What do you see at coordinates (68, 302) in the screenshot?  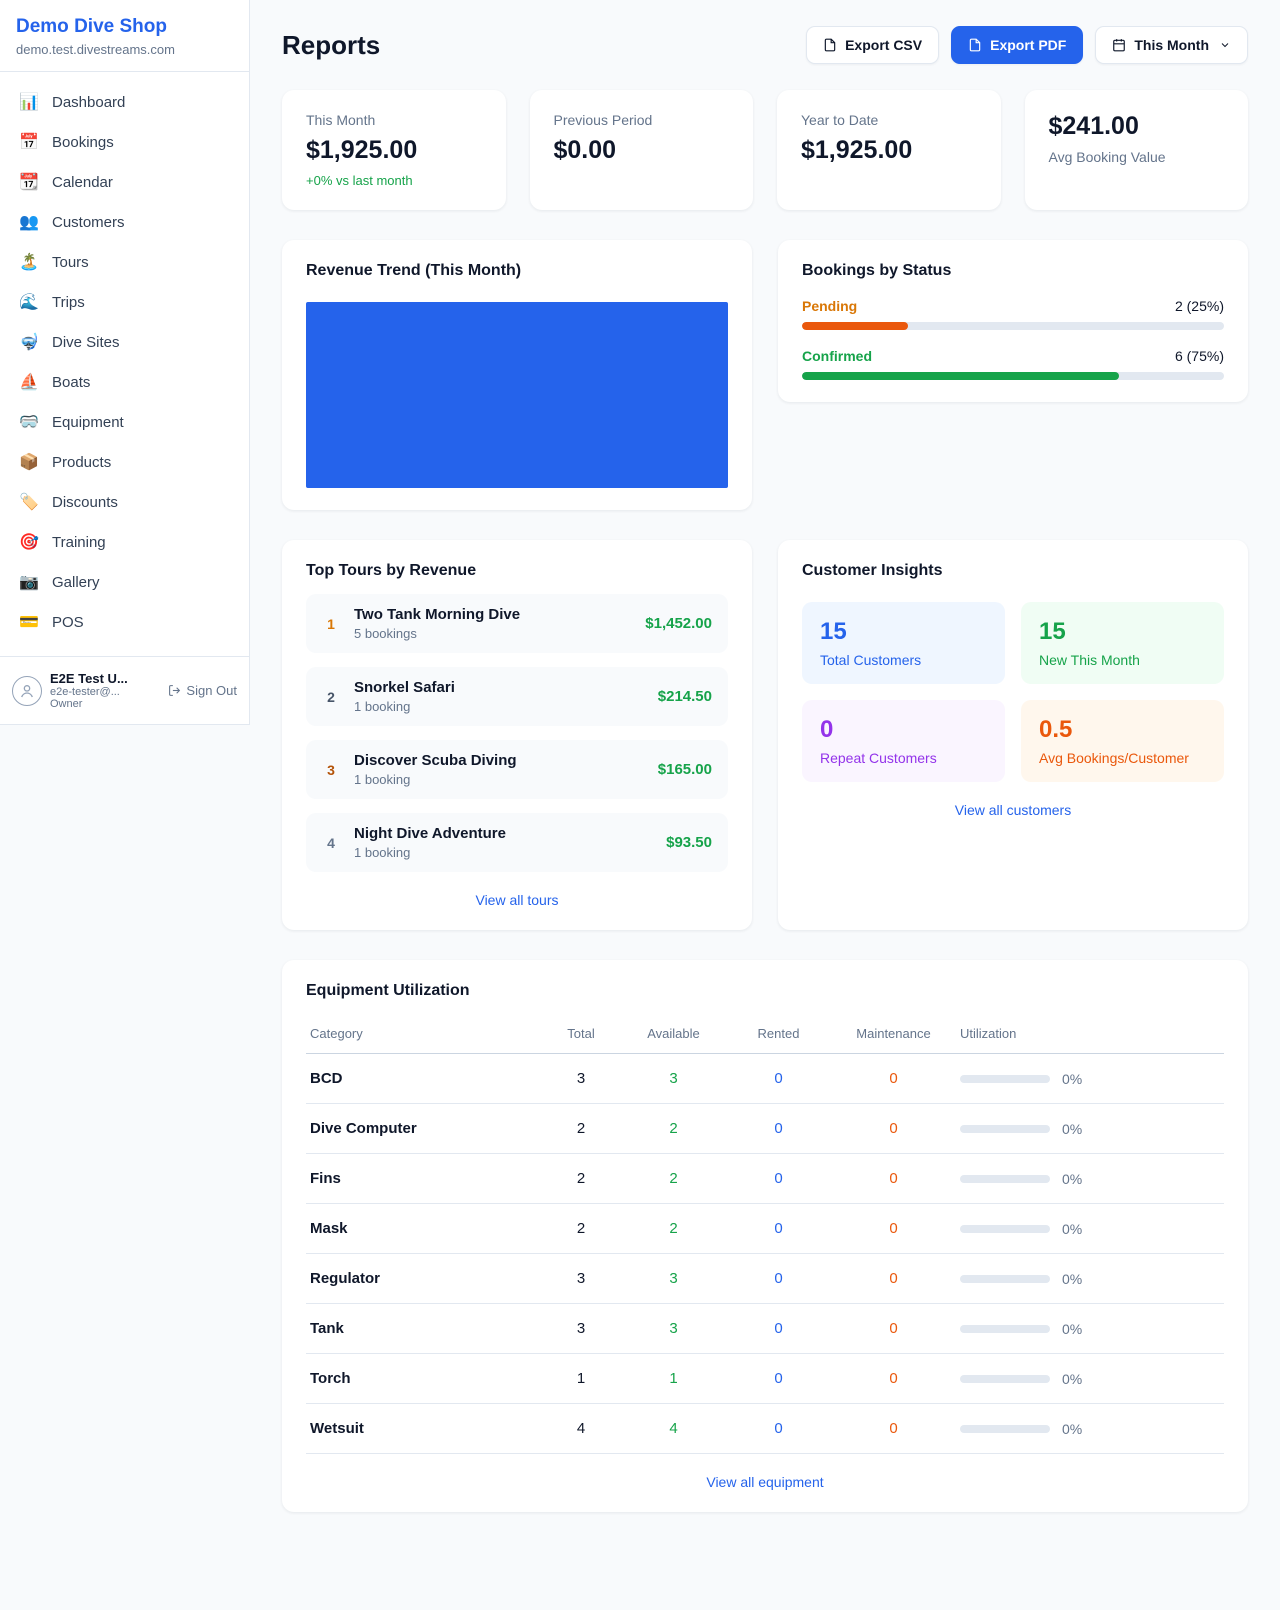 I see `sidebar-item-label: Trips` at bounding box center [68, 302].